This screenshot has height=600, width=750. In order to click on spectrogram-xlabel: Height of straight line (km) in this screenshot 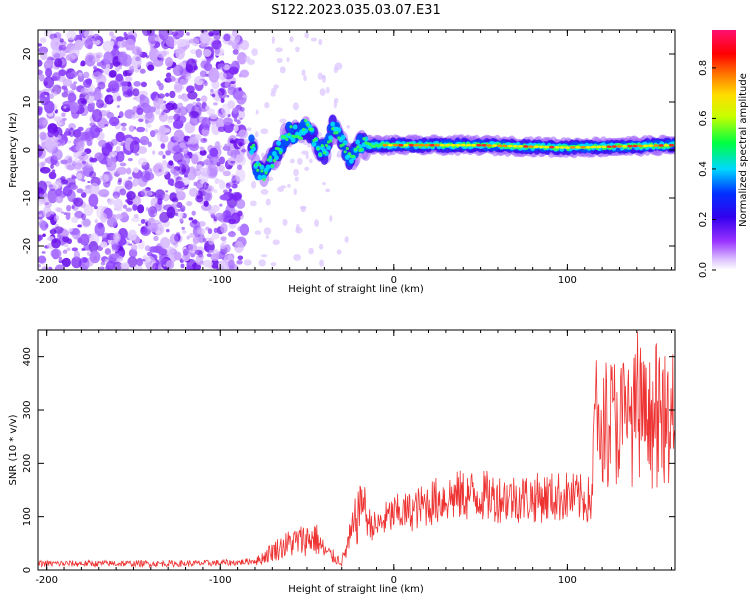, I will do `click(356, 289)`.